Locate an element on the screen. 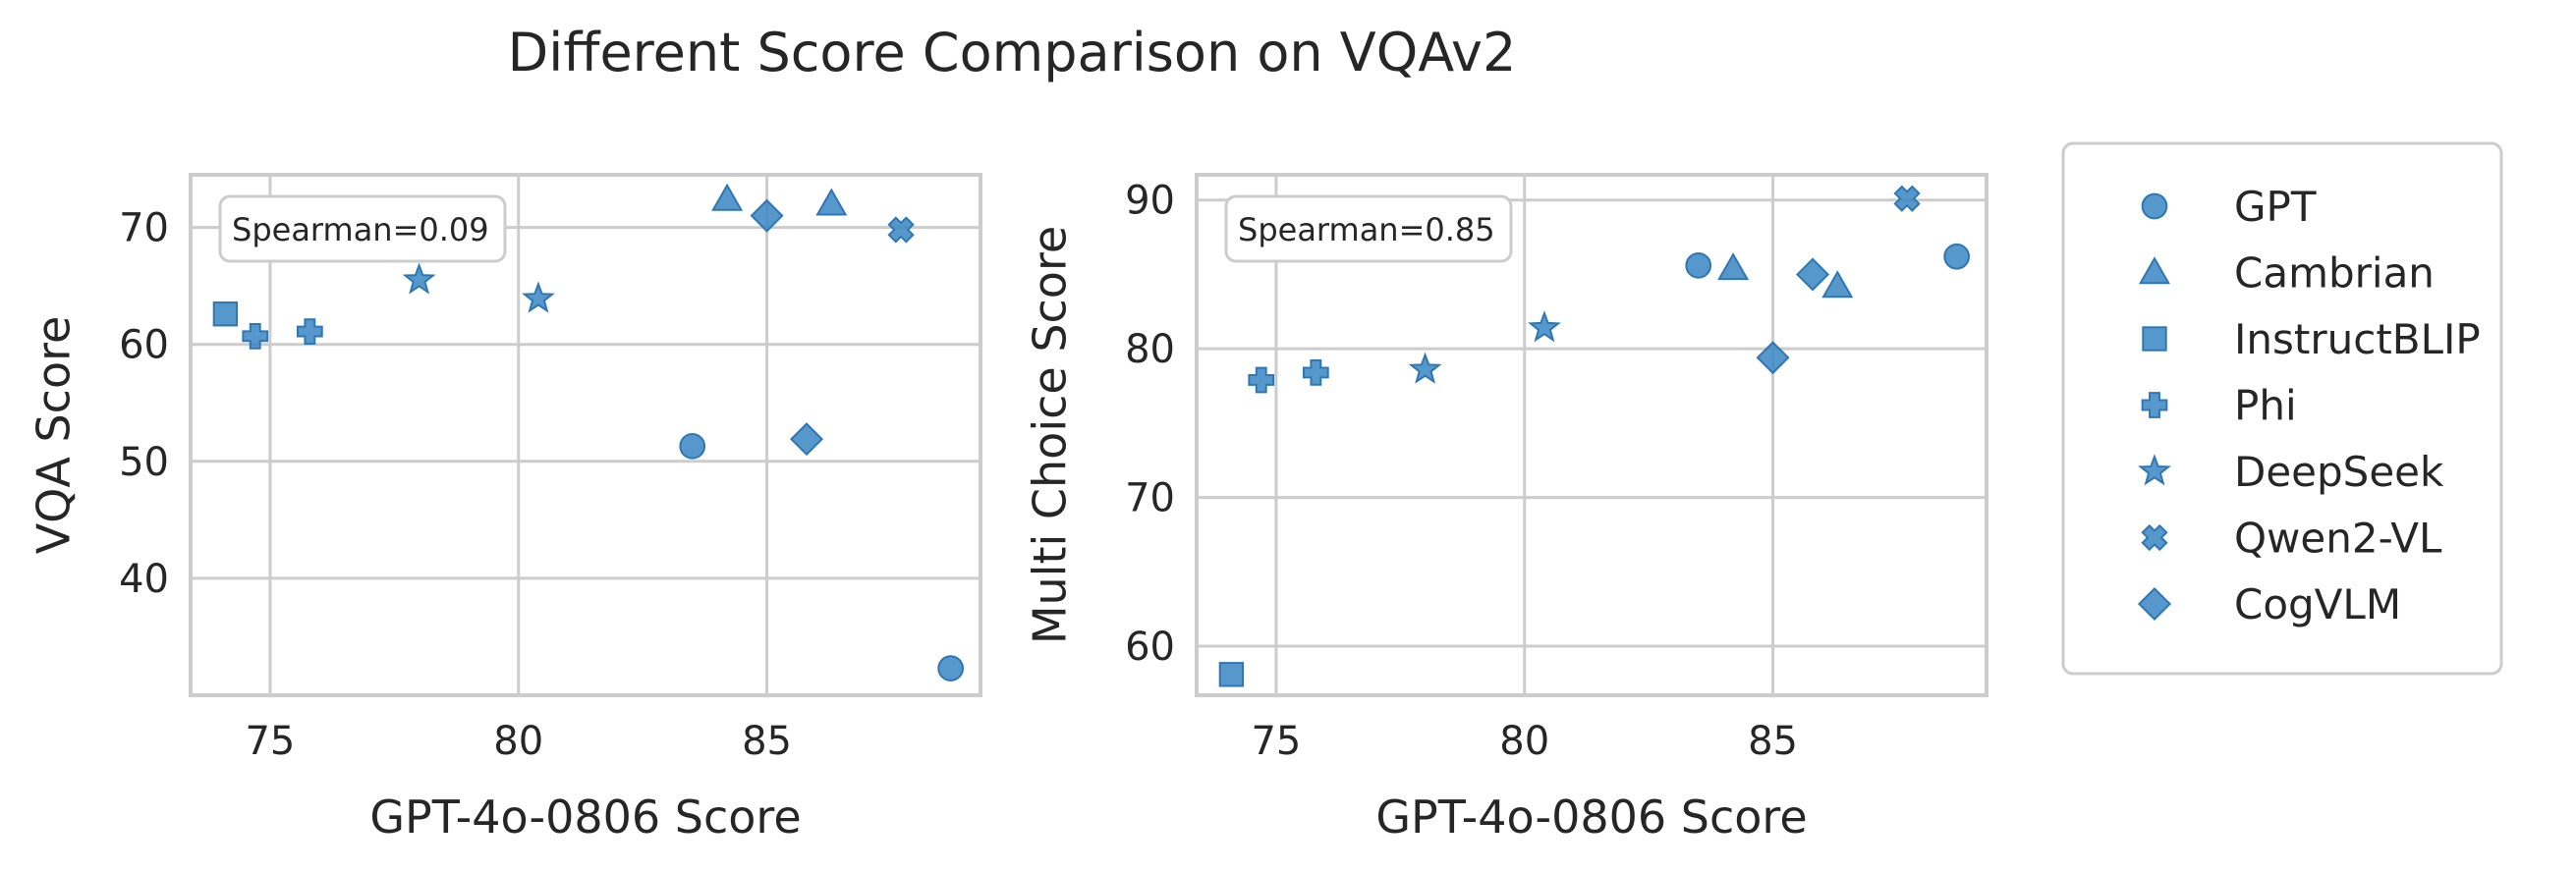 The width and height of the screenshot is (2576, 872). y-axis-label: Multi Choice Score is located at coordinates (1050, 435).